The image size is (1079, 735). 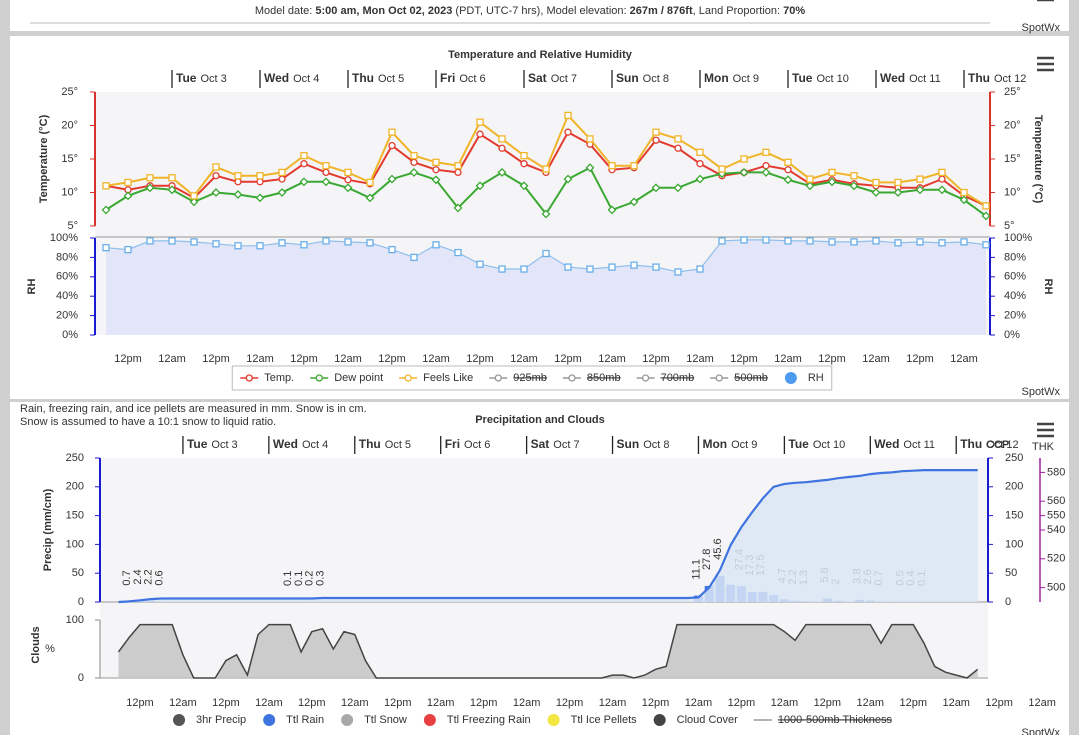 What do you see at coordinates (310, 578) in the screenshot?
I see `bar-value-label: 0.2` at bounding box center [310, 578].